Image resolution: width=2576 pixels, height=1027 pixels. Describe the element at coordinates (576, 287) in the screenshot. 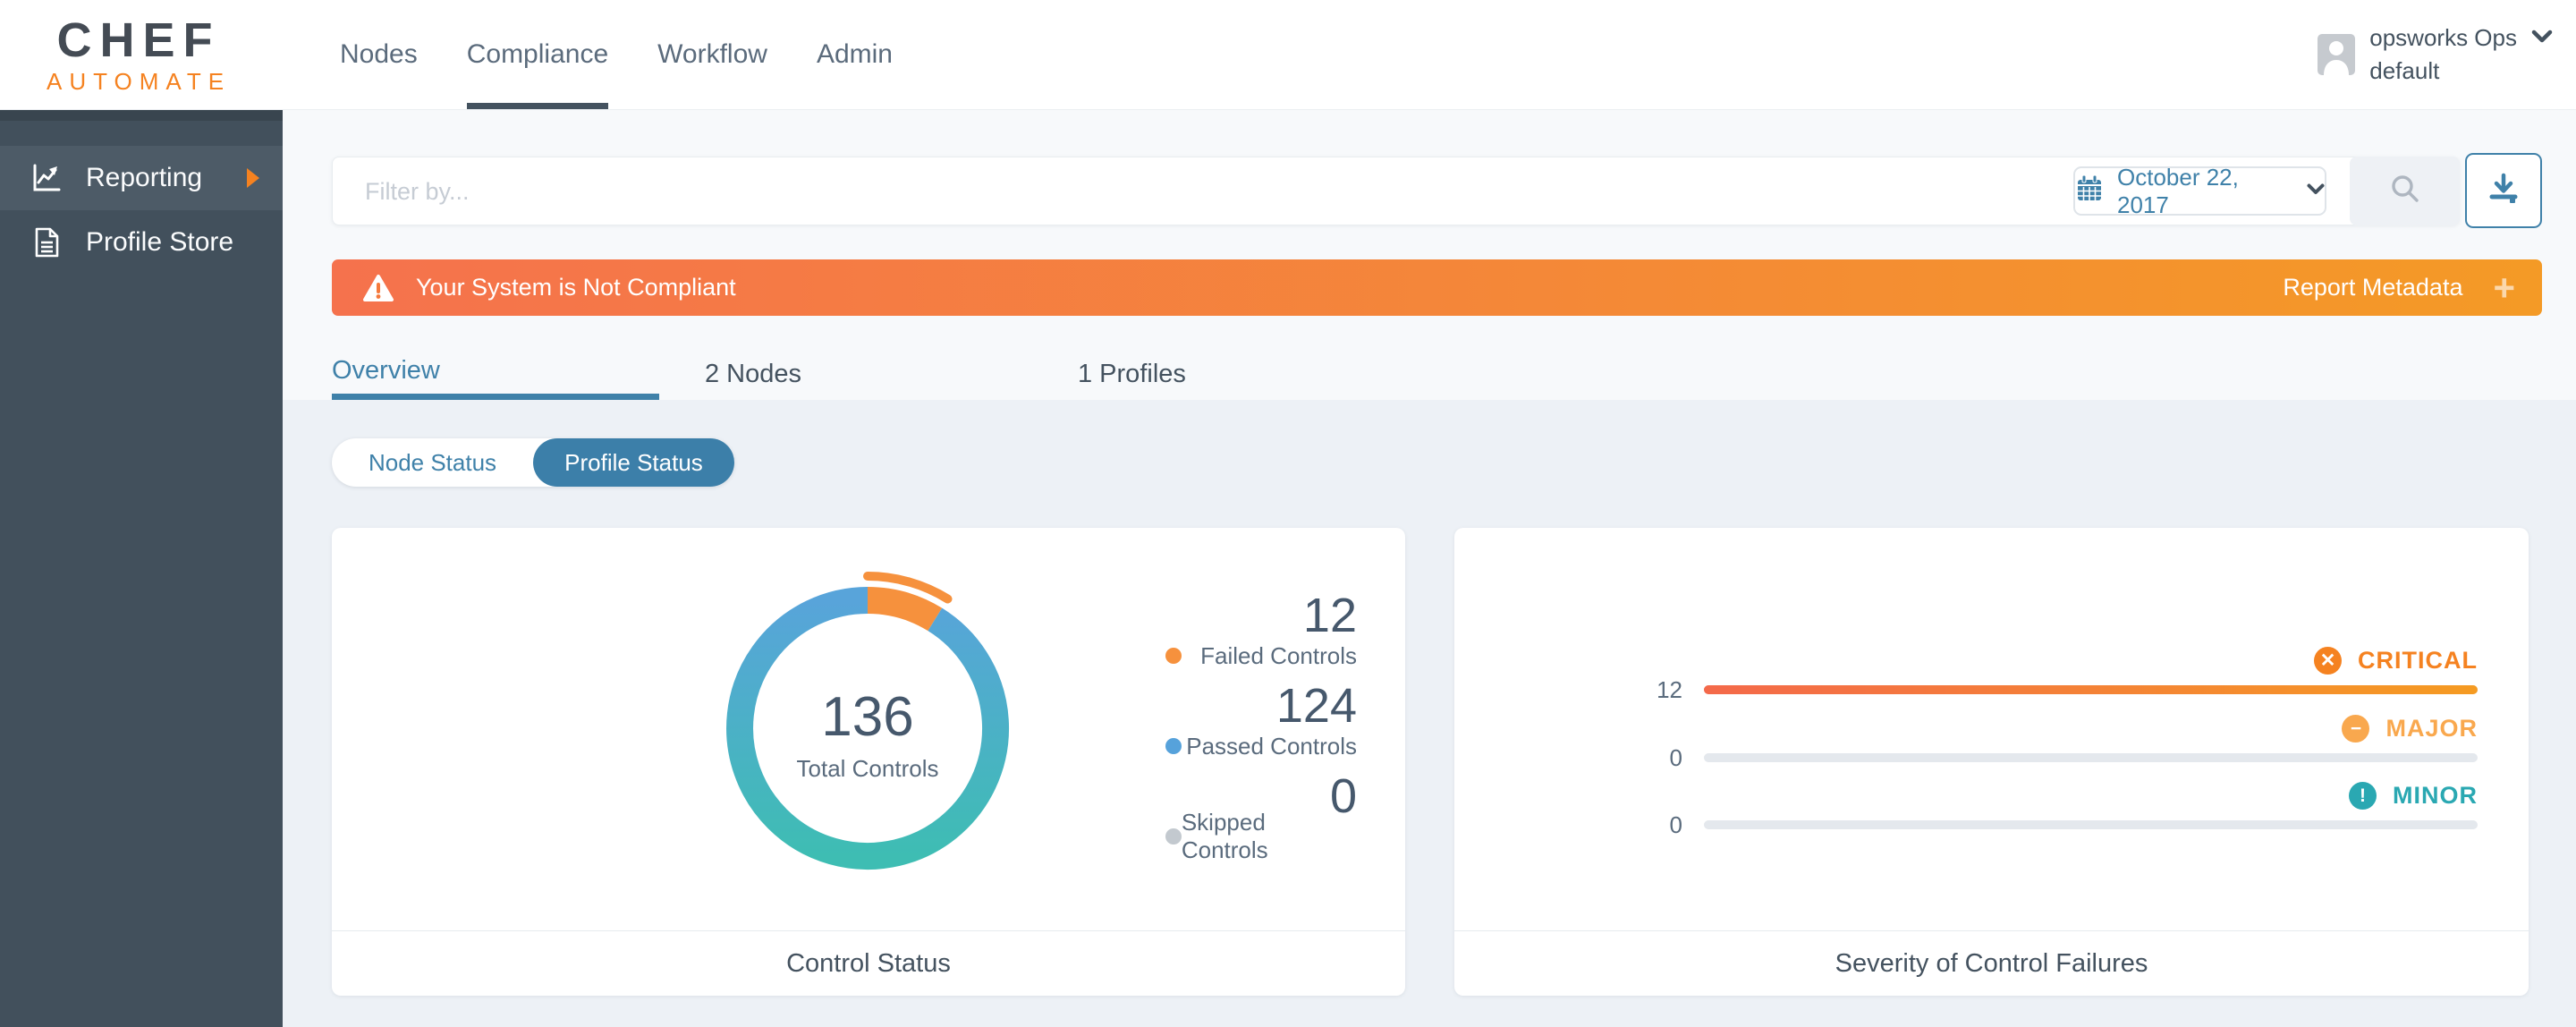

I see `banner-message: Your System is Not Compliant` at that location.